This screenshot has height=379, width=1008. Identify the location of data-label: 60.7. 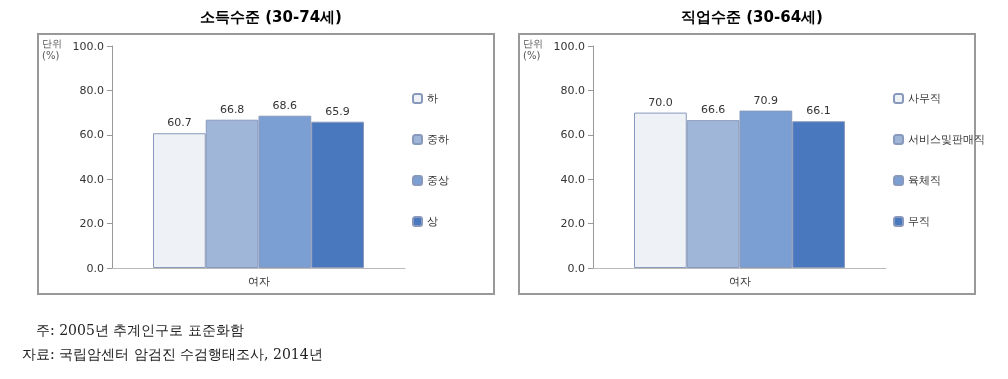
(179, 123).